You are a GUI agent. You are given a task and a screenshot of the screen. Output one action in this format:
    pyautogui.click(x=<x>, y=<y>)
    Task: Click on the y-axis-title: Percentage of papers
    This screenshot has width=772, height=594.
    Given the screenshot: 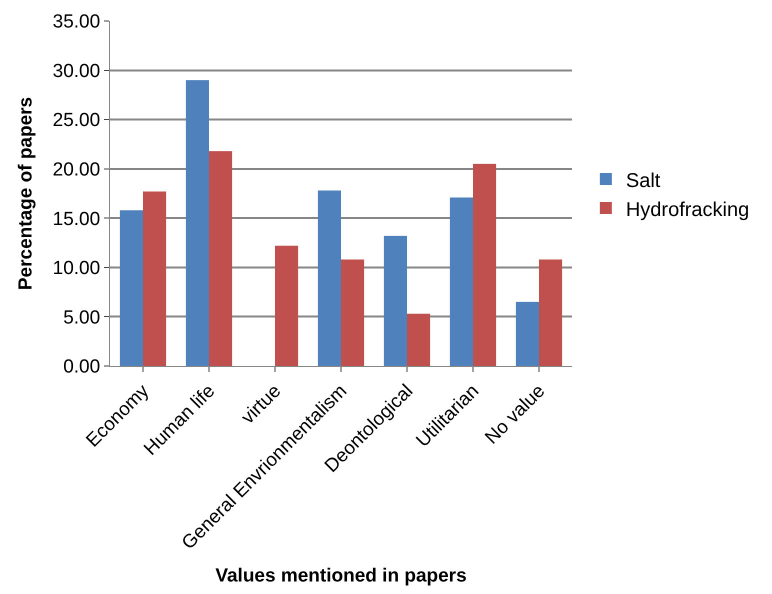 What is the action you would take?
    pyautogui.click(x=26, y=193)
    